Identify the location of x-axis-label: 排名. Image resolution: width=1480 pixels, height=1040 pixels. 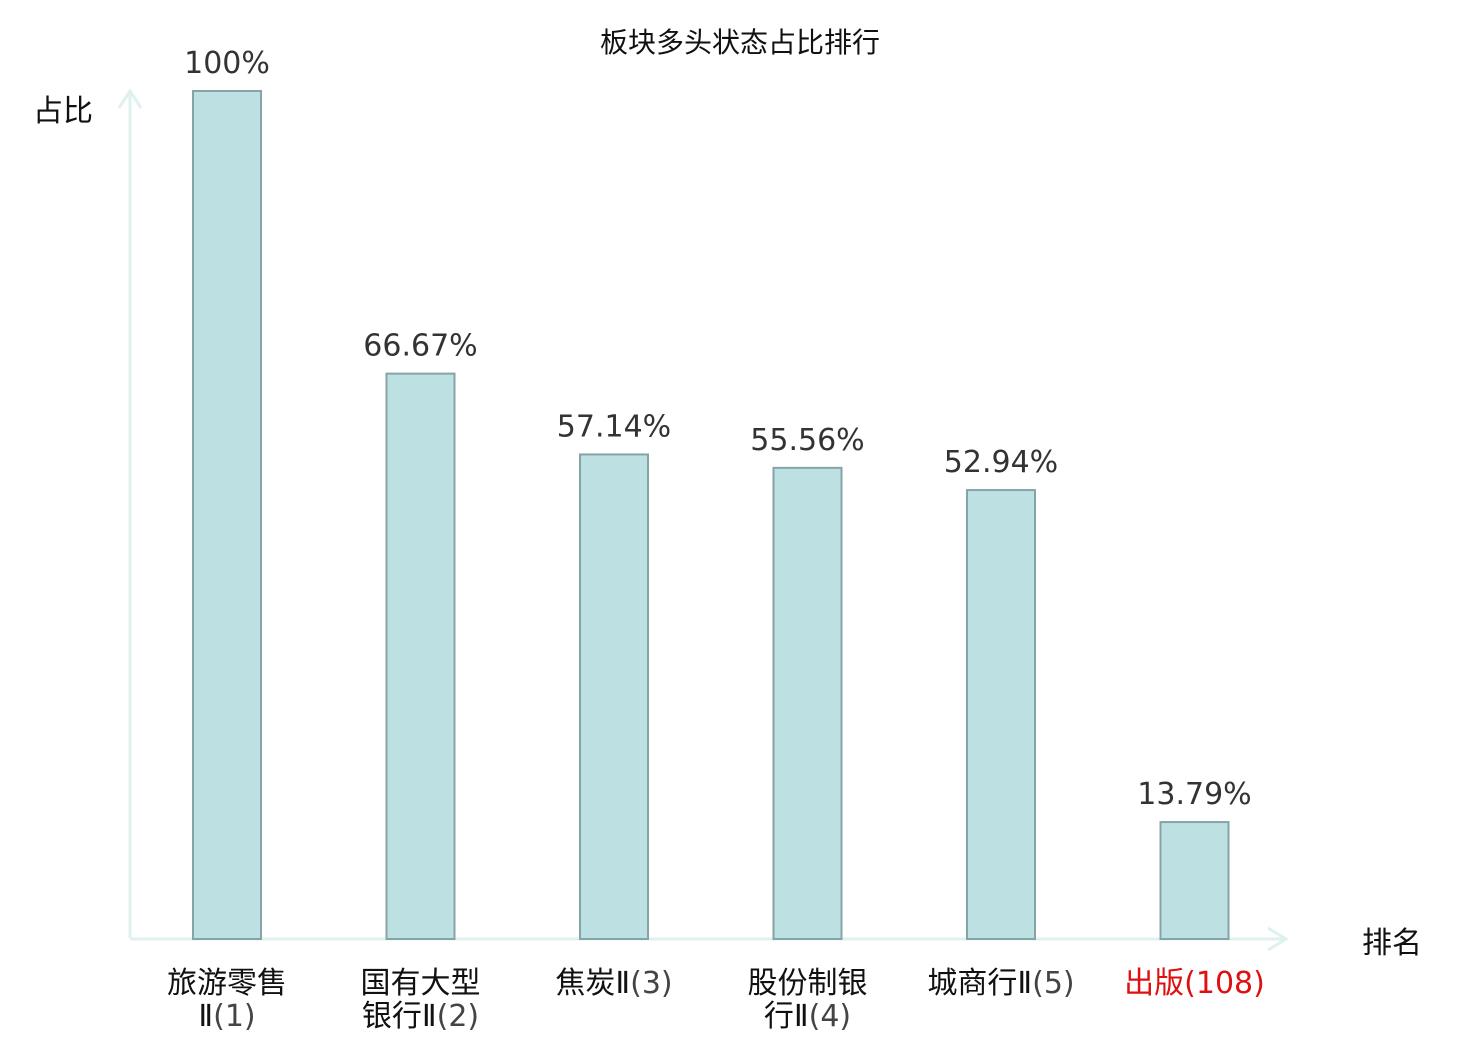
(1392, 943).